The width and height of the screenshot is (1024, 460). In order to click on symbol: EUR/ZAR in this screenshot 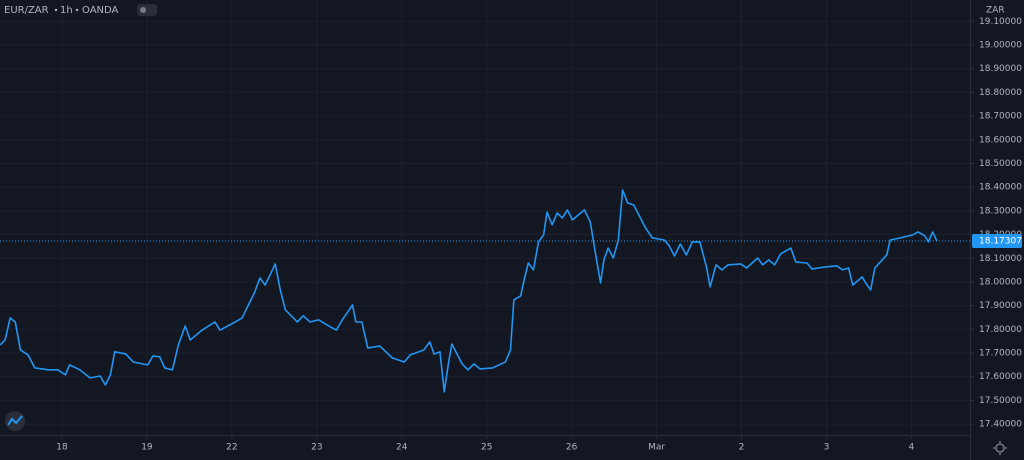, I will do `click(26, 10)`.